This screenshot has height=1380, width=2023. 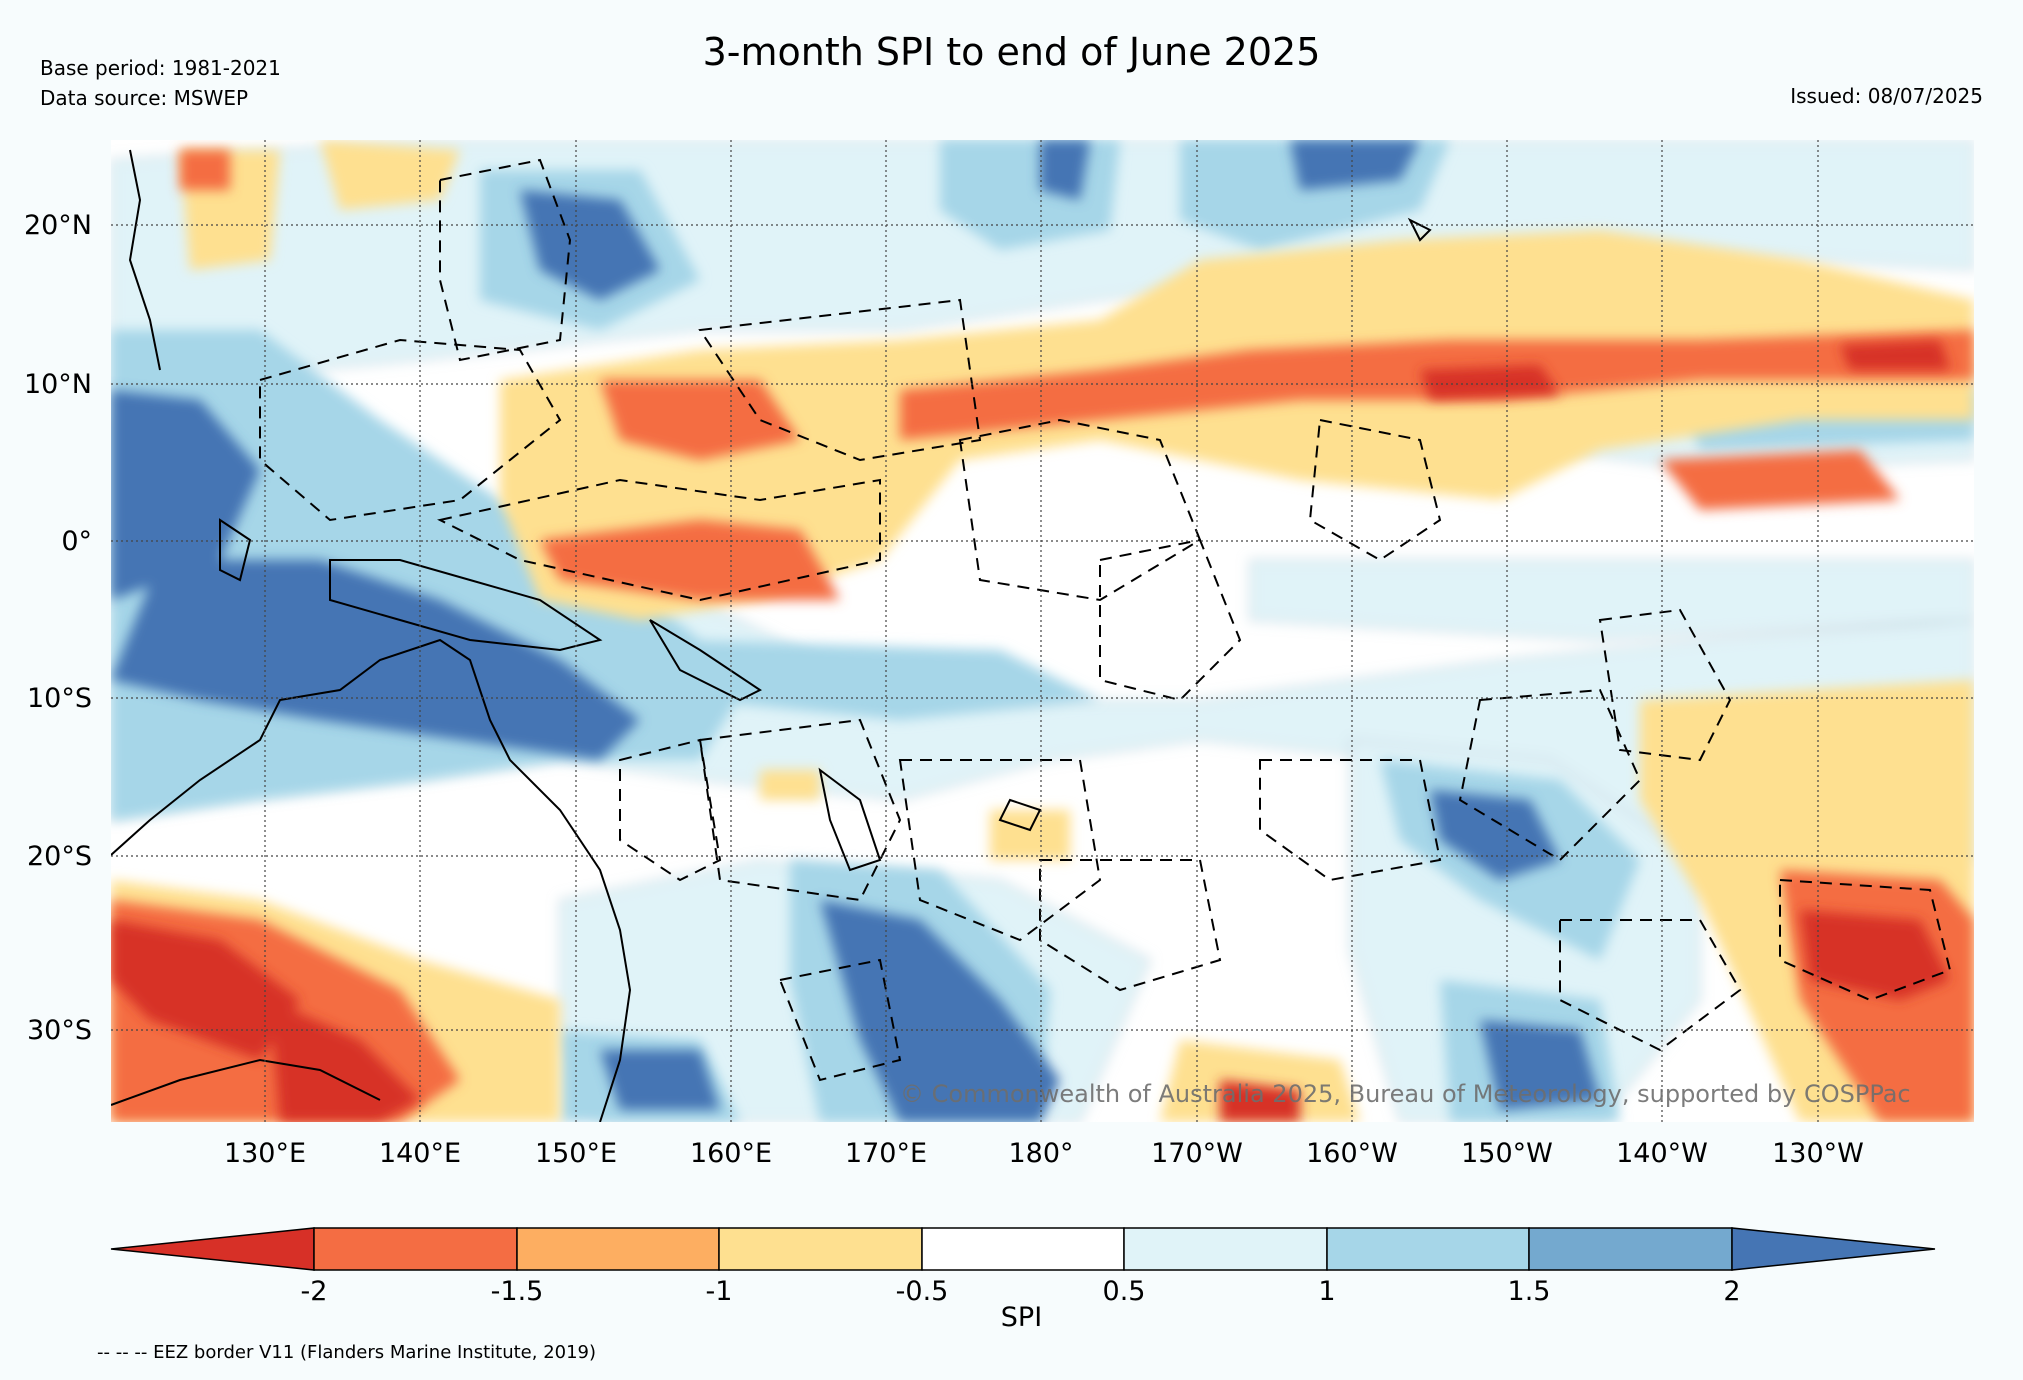 What do you see at coordinates (76, 541) in the screenshot?
I see `lat-label: 0°` at bounding box center [76, 541].